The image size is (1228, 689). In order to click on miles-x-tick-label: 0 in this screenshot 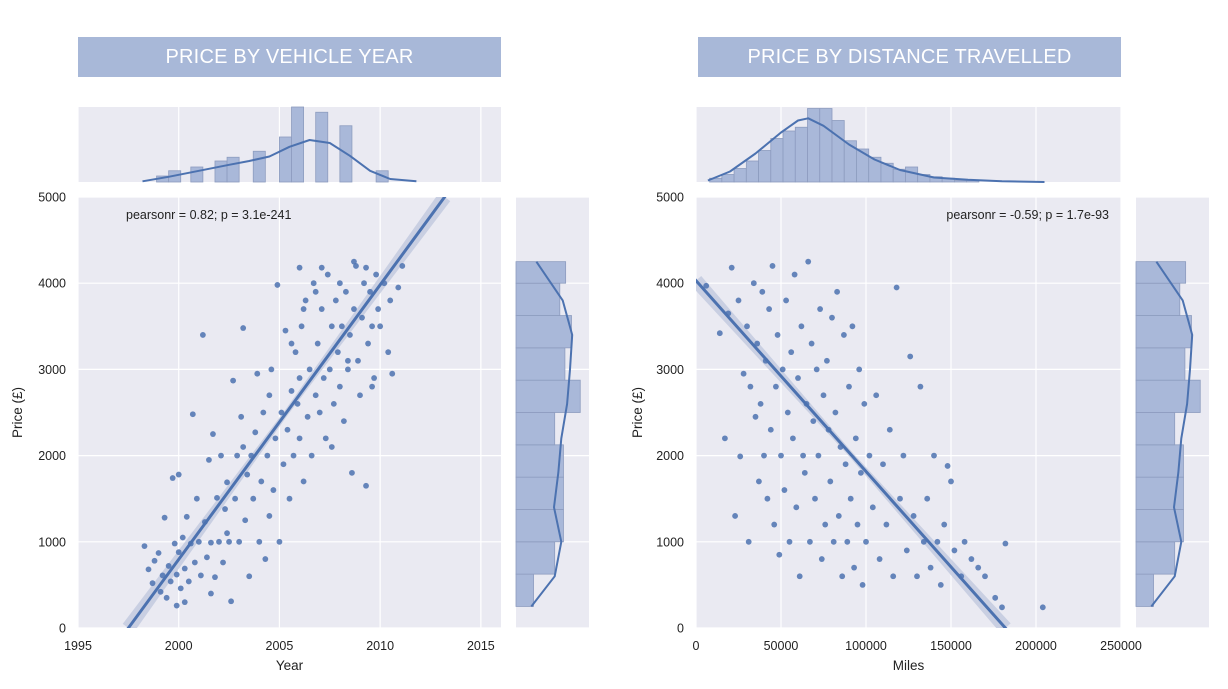, I will do `click(696, 646)`.